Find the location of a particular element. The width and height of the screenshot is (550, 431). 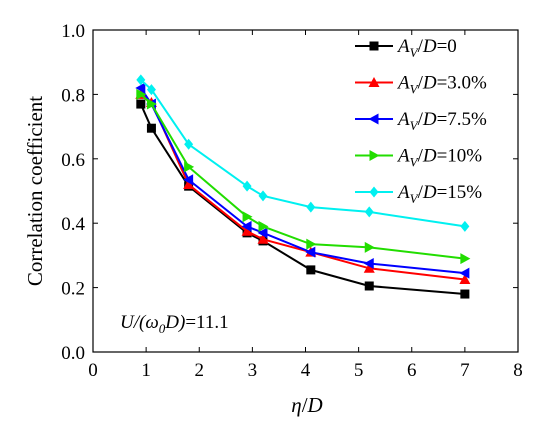

legend-label: AV/D=10% is located at coordinates (439, 158).